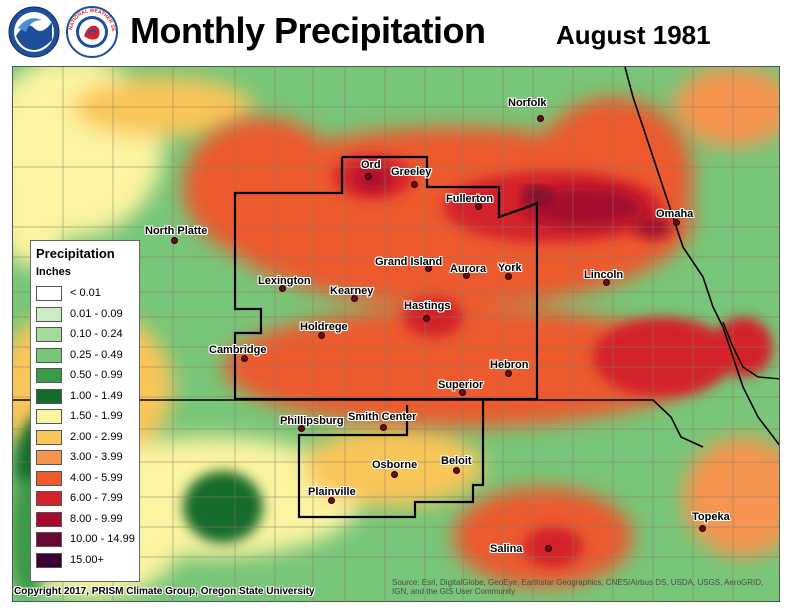 The image size is (792, 612). I want to click on legend-label: 4.00 - 5.99, so click(96, 477).